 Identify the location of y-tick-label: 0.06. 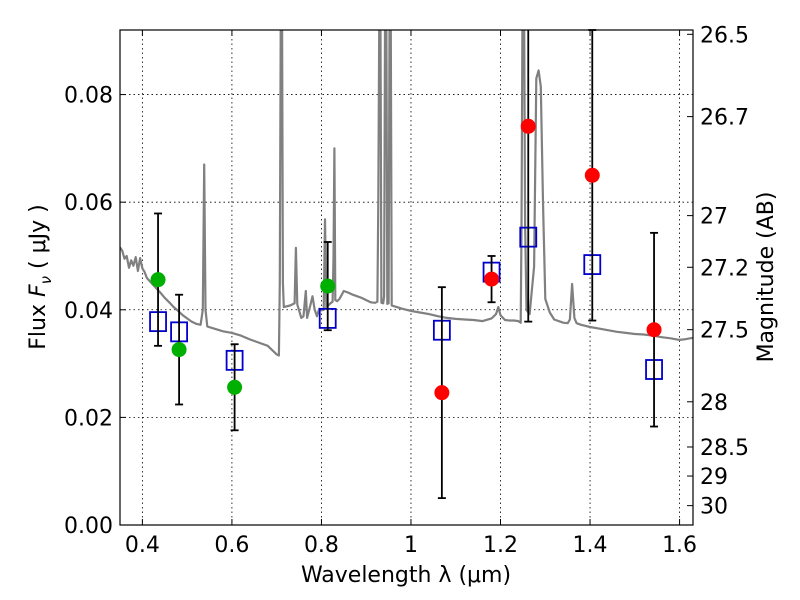
(88, 203).